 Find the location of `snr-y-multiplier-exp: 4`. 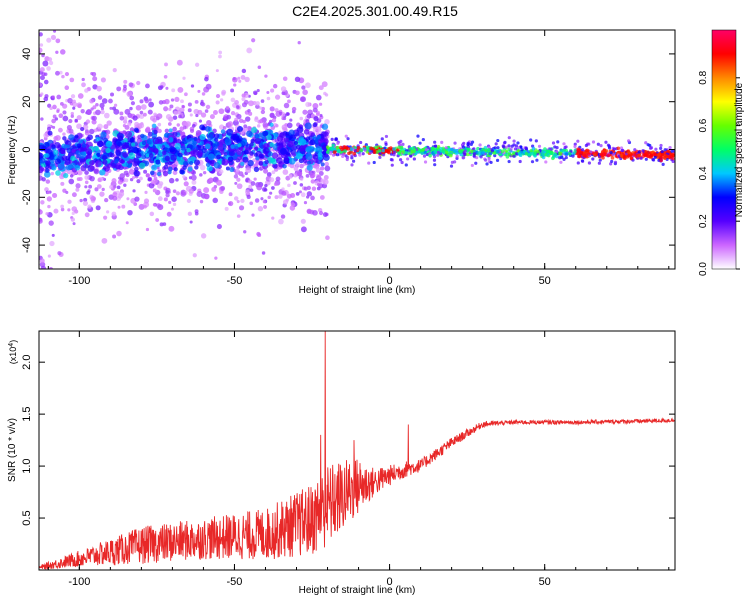

snr-y-multiplier-exp: 4 is located at coordinates (11, 345).